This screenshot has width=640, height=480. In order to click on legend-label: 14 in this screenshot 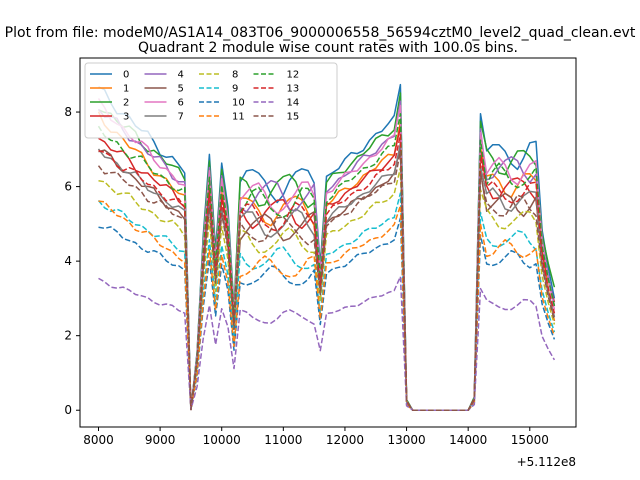, I will do `click(293, 103)`.